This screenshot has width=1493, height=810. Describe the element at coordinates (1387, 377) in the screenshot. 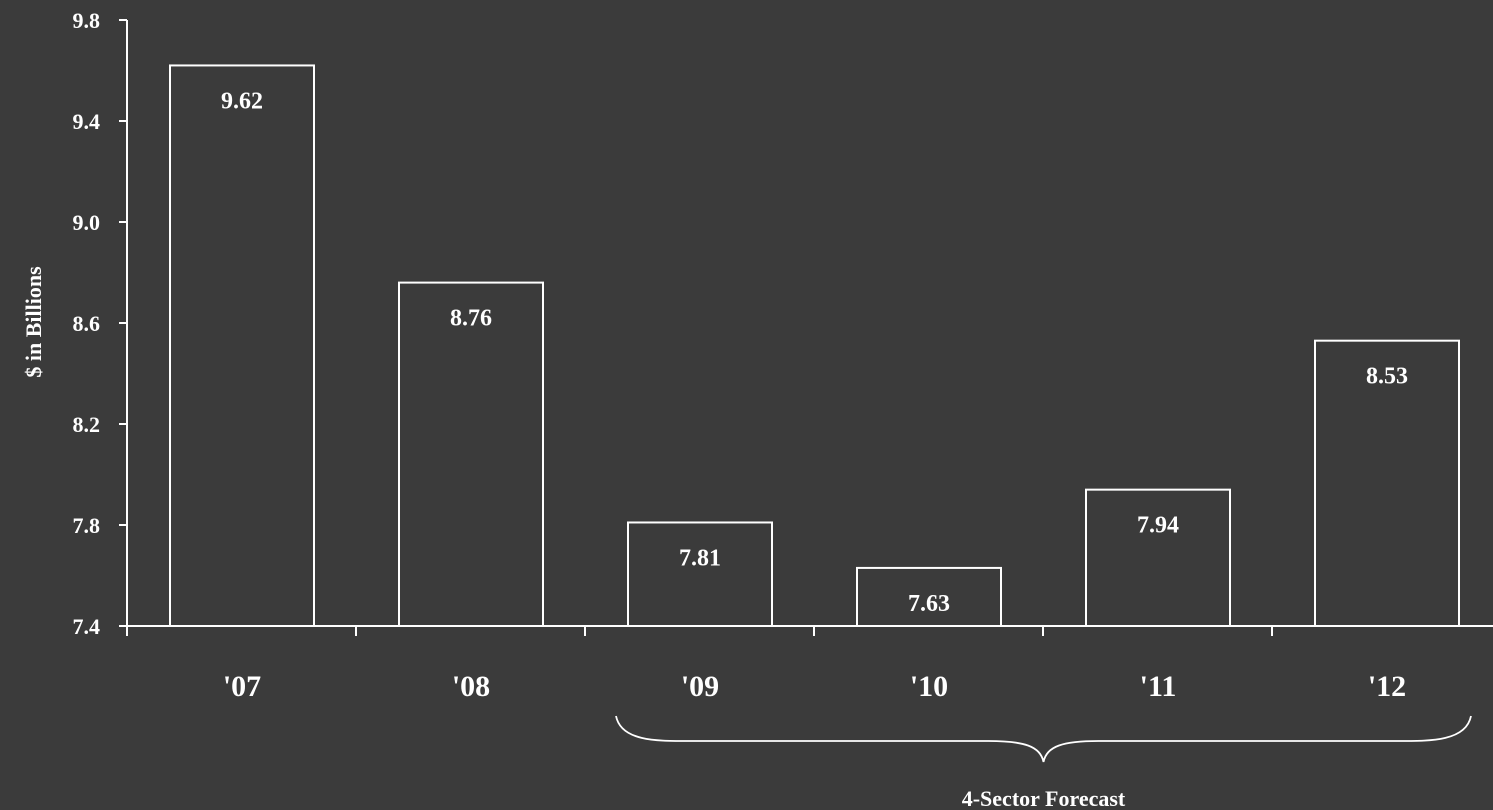

I see `bar-value-label: 8.53` at that location.